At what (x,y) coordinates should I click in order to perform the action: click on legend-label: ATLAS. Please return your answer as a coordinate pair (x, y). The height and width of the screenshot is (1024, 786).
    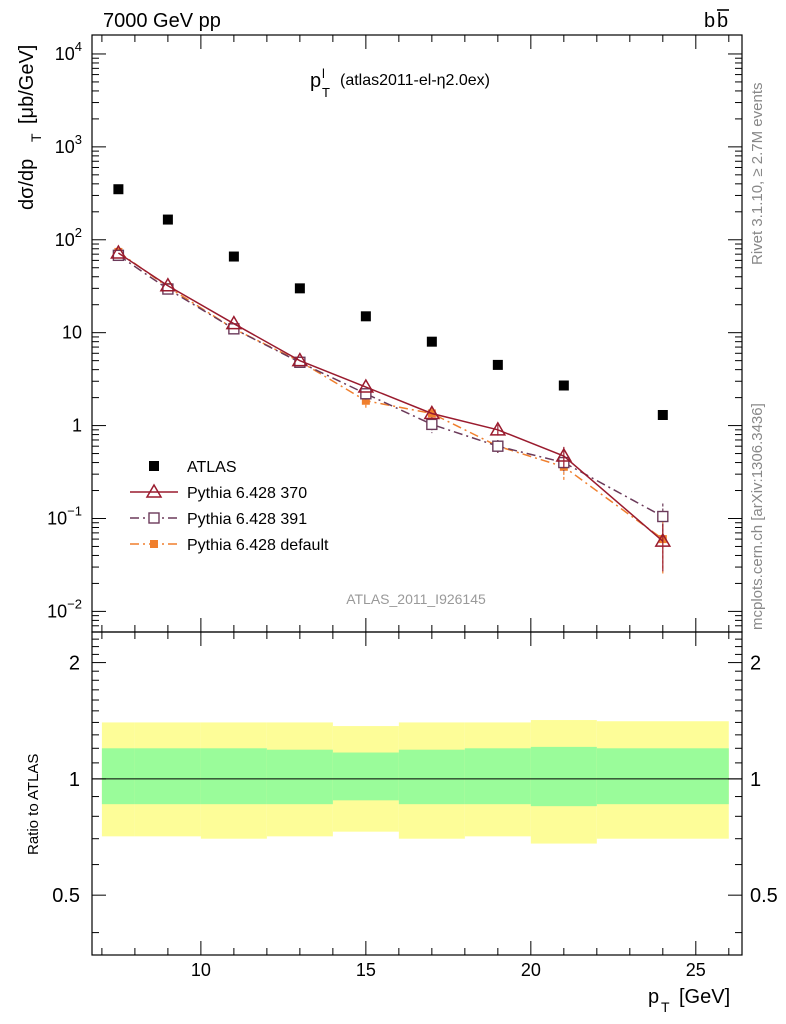
    Looking at the image, I should click on (212, 467).